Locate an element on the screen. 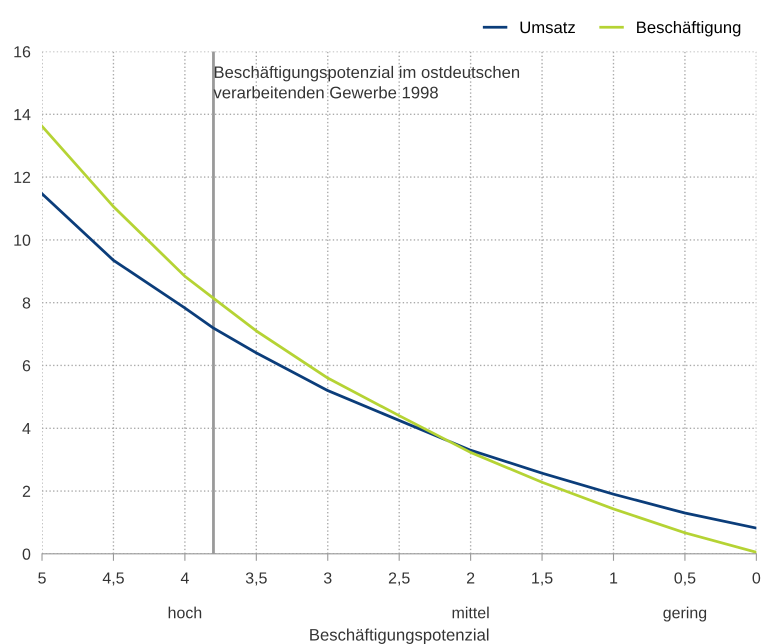 The width and height of the screenshot is (764, 644). y-tick-label: 6 is located at coordinates (26, 366).